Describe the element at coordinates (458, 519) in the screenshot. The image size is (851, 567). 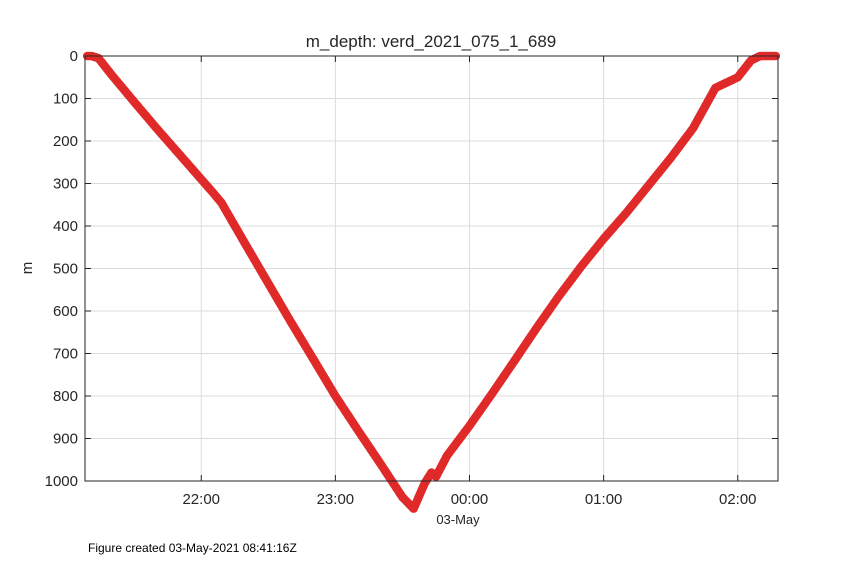
I see `x-axis-label: 03-May` at that location.